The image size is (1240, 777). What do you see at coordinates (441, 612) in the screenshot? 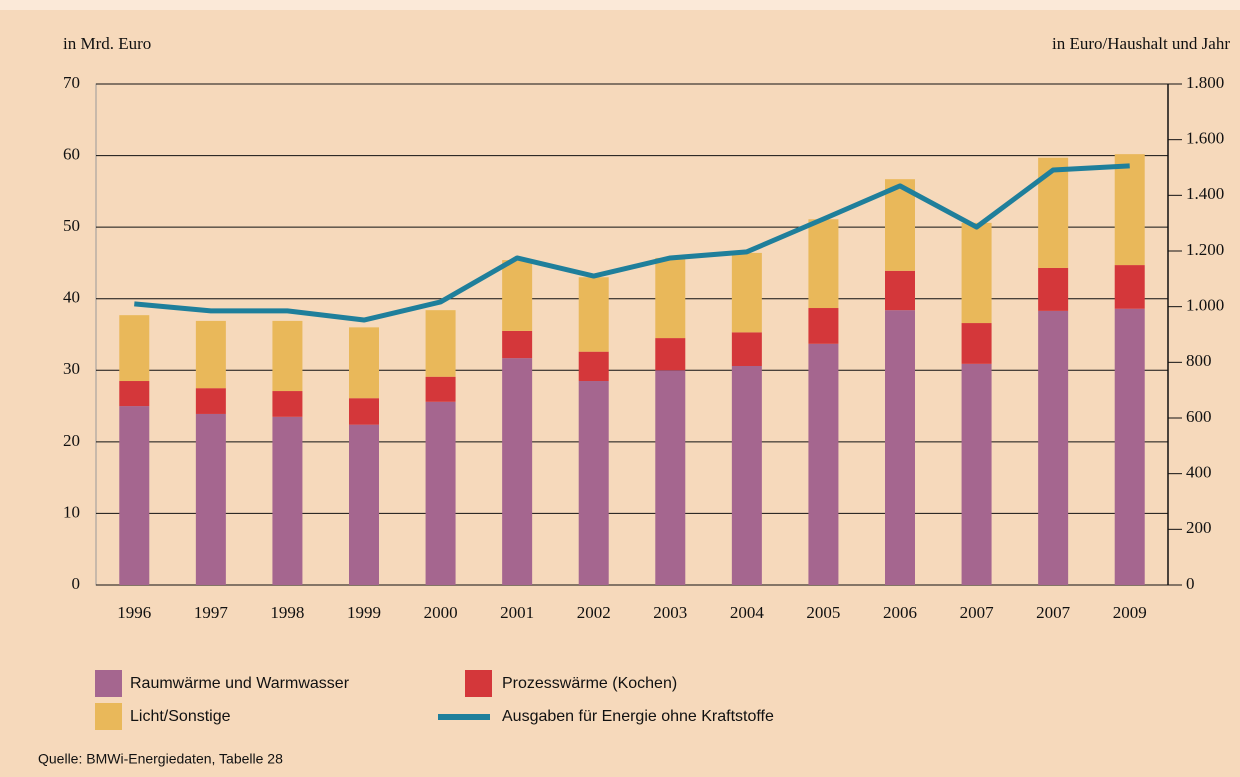
I see `x-tick-label: 2000` at bounding box center [441, 612].